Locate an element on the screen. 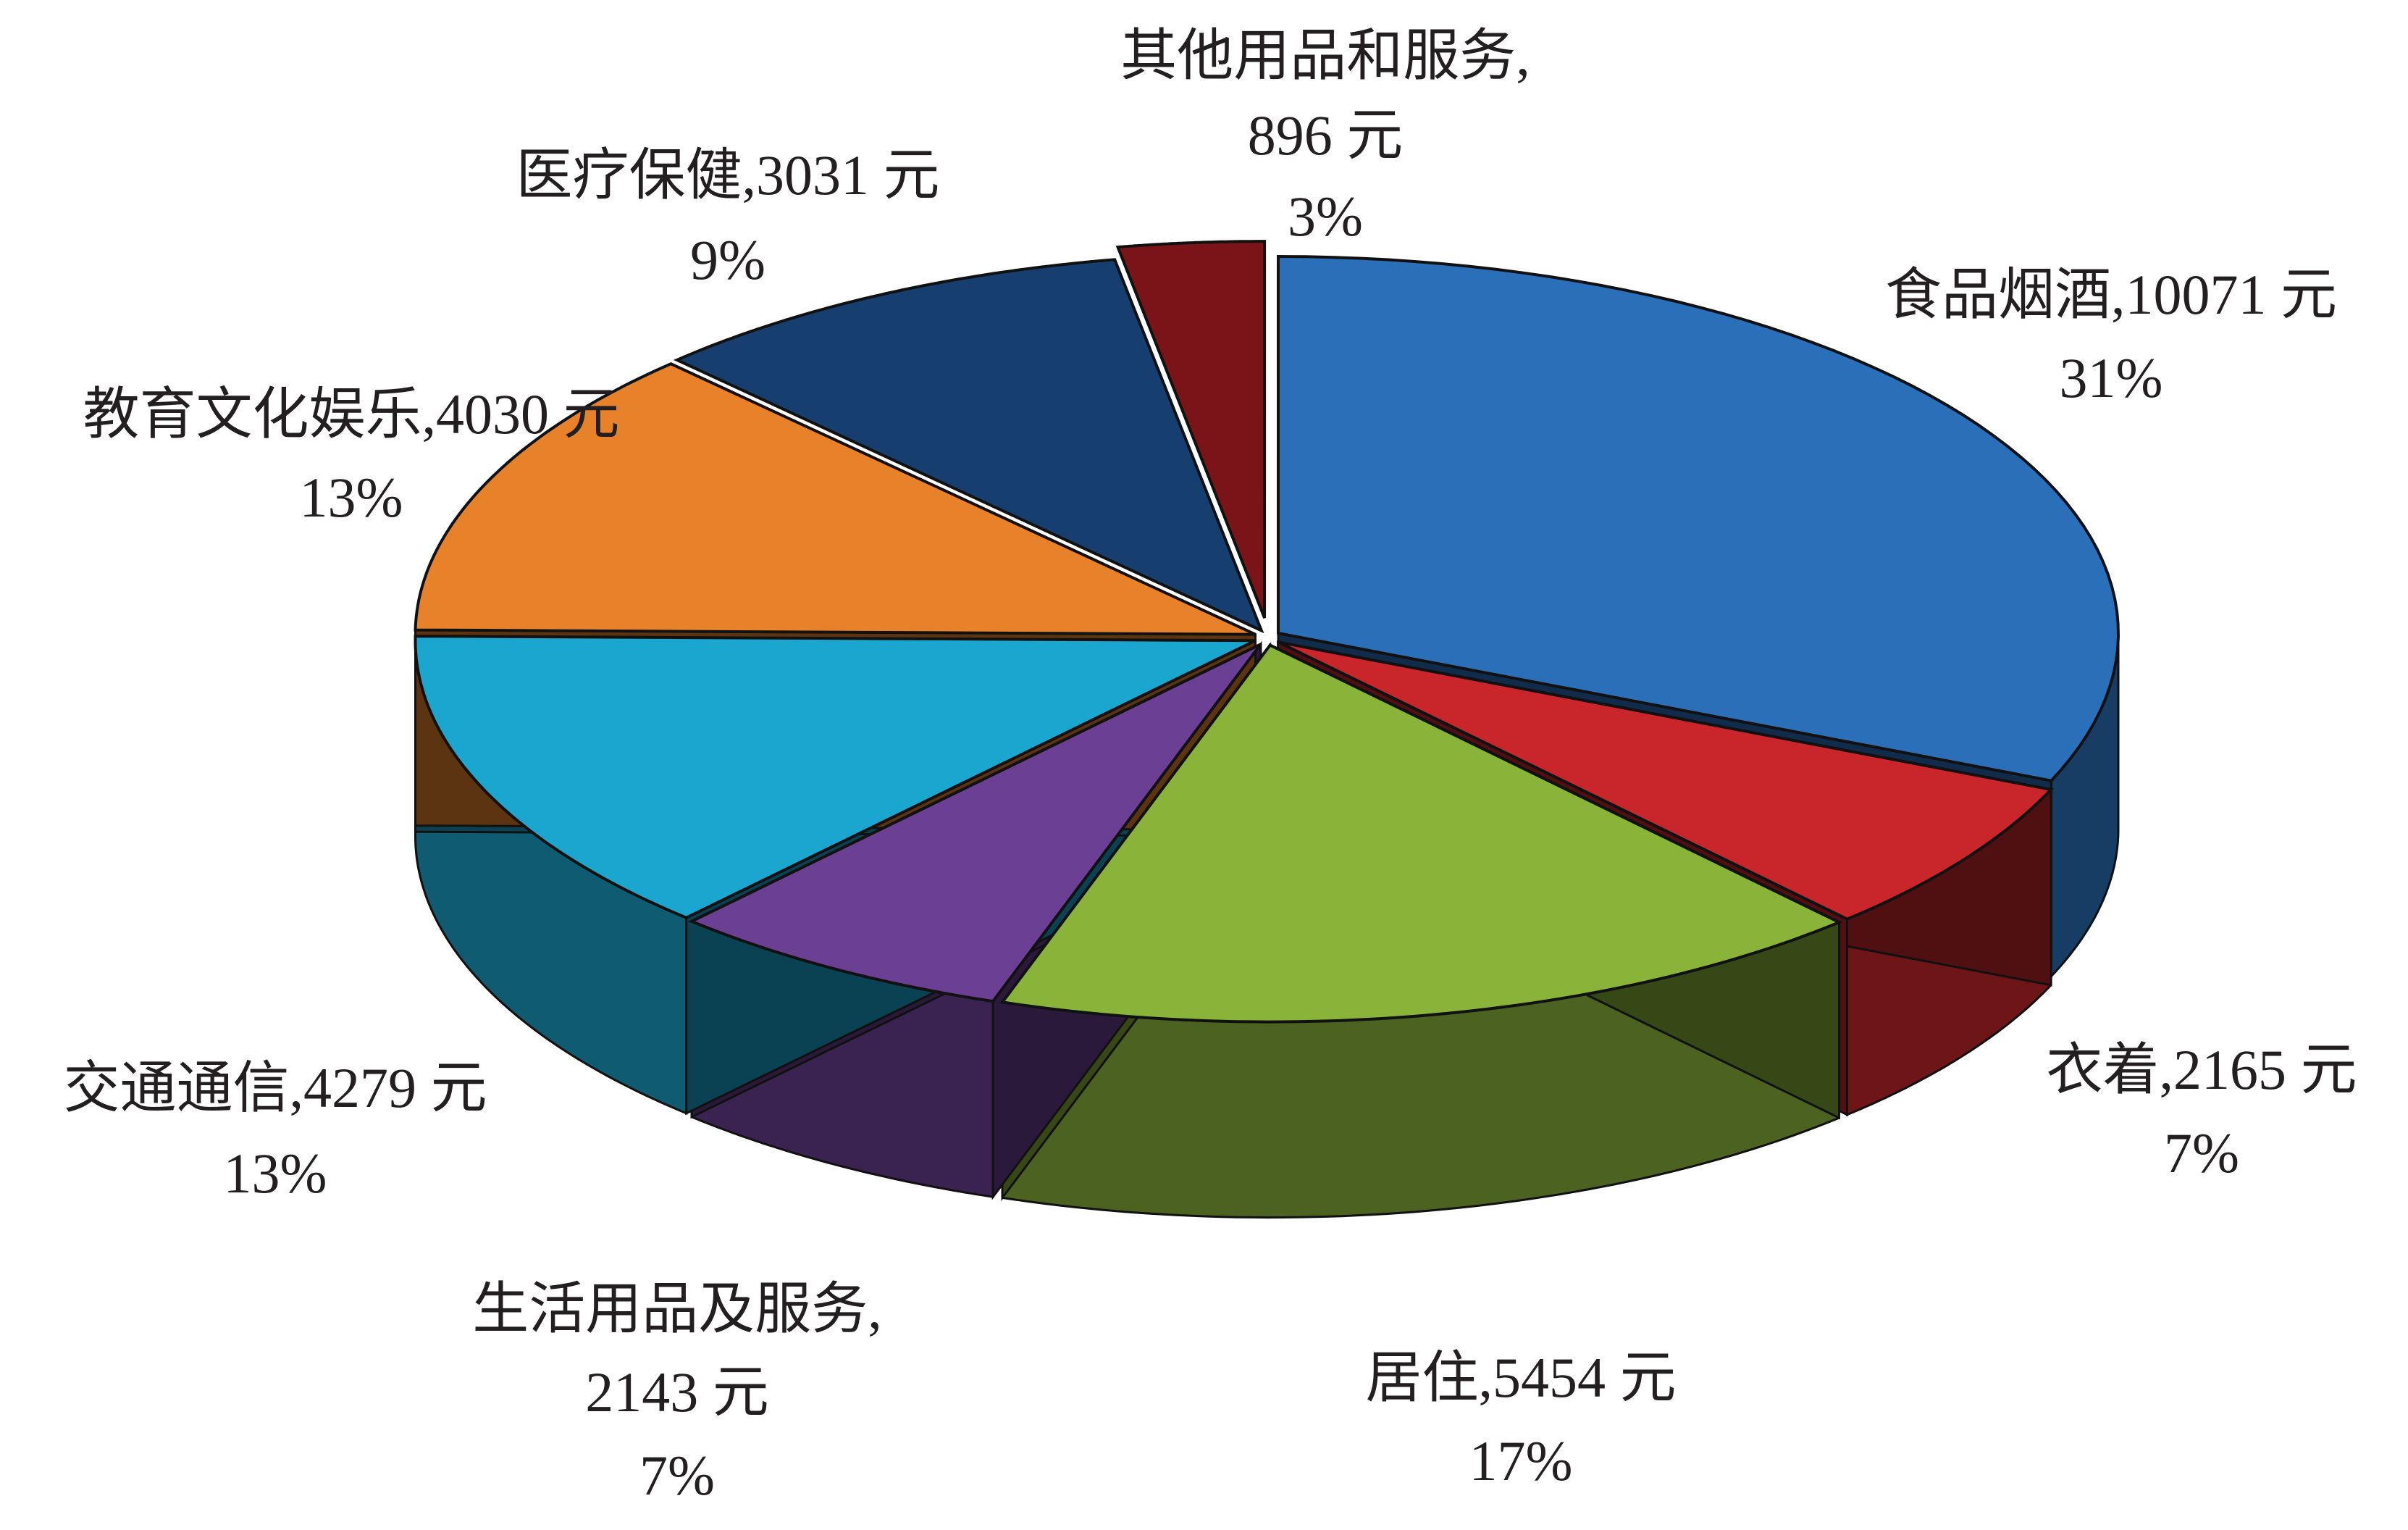  slice-label: 食品烟酒,10071 元 is located at coordinates (2111, 294).